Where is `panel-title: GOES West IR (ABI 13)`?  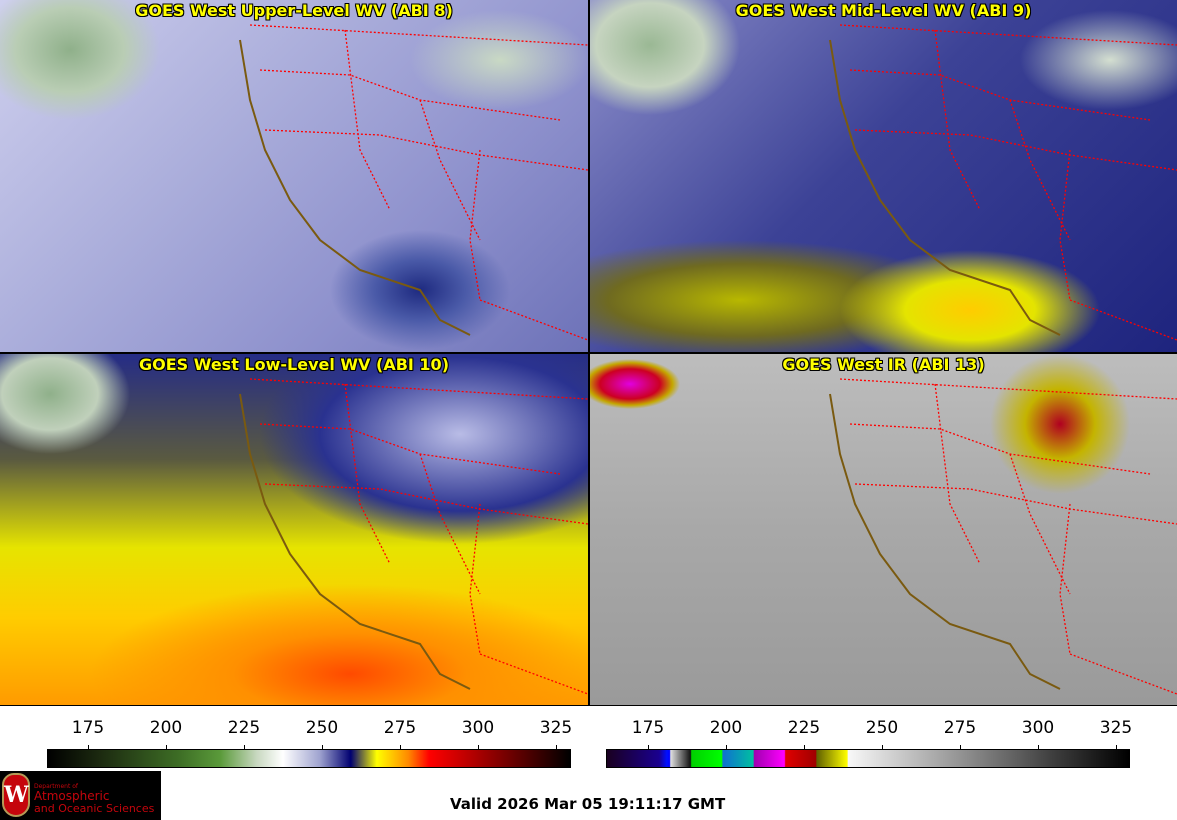 panel-title: GOES West IR (ABI 13) is located at coordinates (883, 364).